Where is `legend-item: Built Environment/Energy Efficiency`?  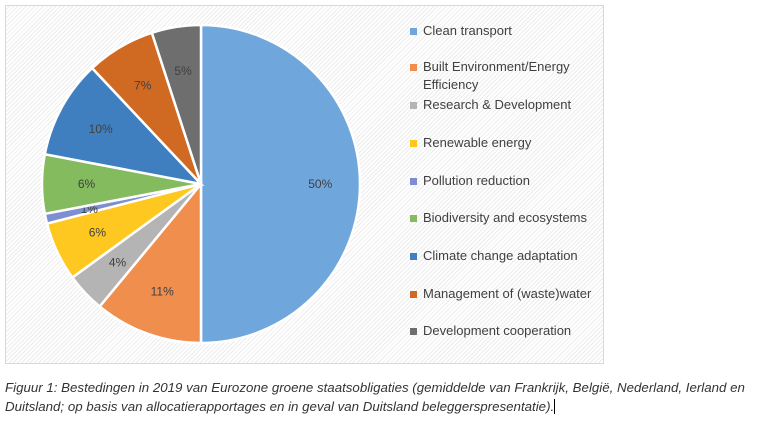
legend-item: Built Environment/Energy Efficiency is located at coordinates (507, 76).